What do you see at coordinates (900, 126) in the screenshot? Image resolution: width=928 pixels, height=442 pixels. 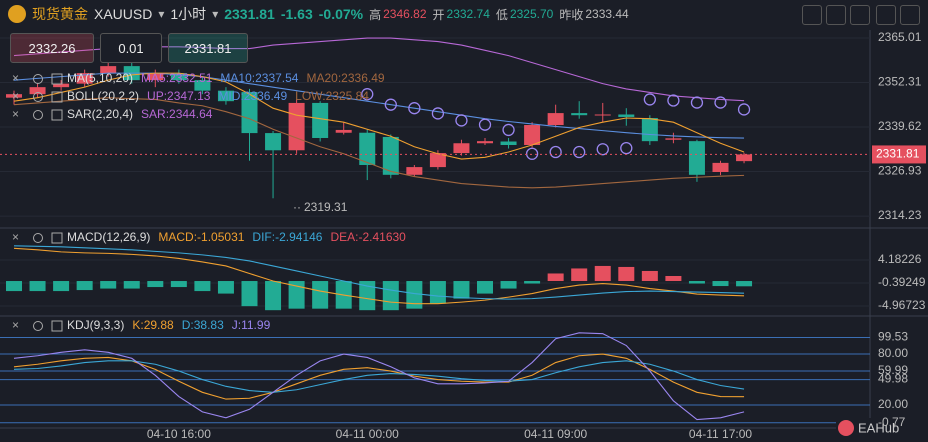 I see `y-tick-label: 2339.62` at bounding box center [900, 126].